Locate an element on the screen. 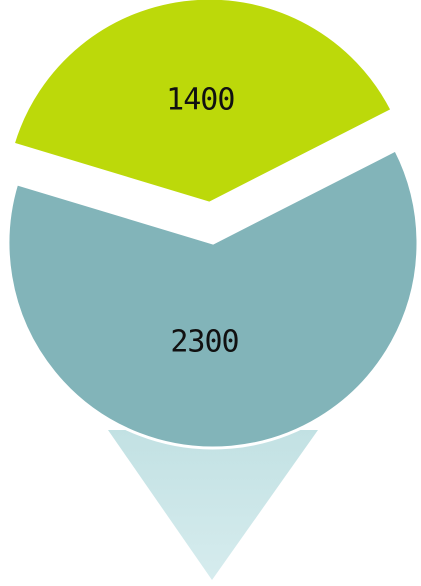 The image size is (421, 586). pie-labels: 1400 2300 is located at coordinates (202, 221).